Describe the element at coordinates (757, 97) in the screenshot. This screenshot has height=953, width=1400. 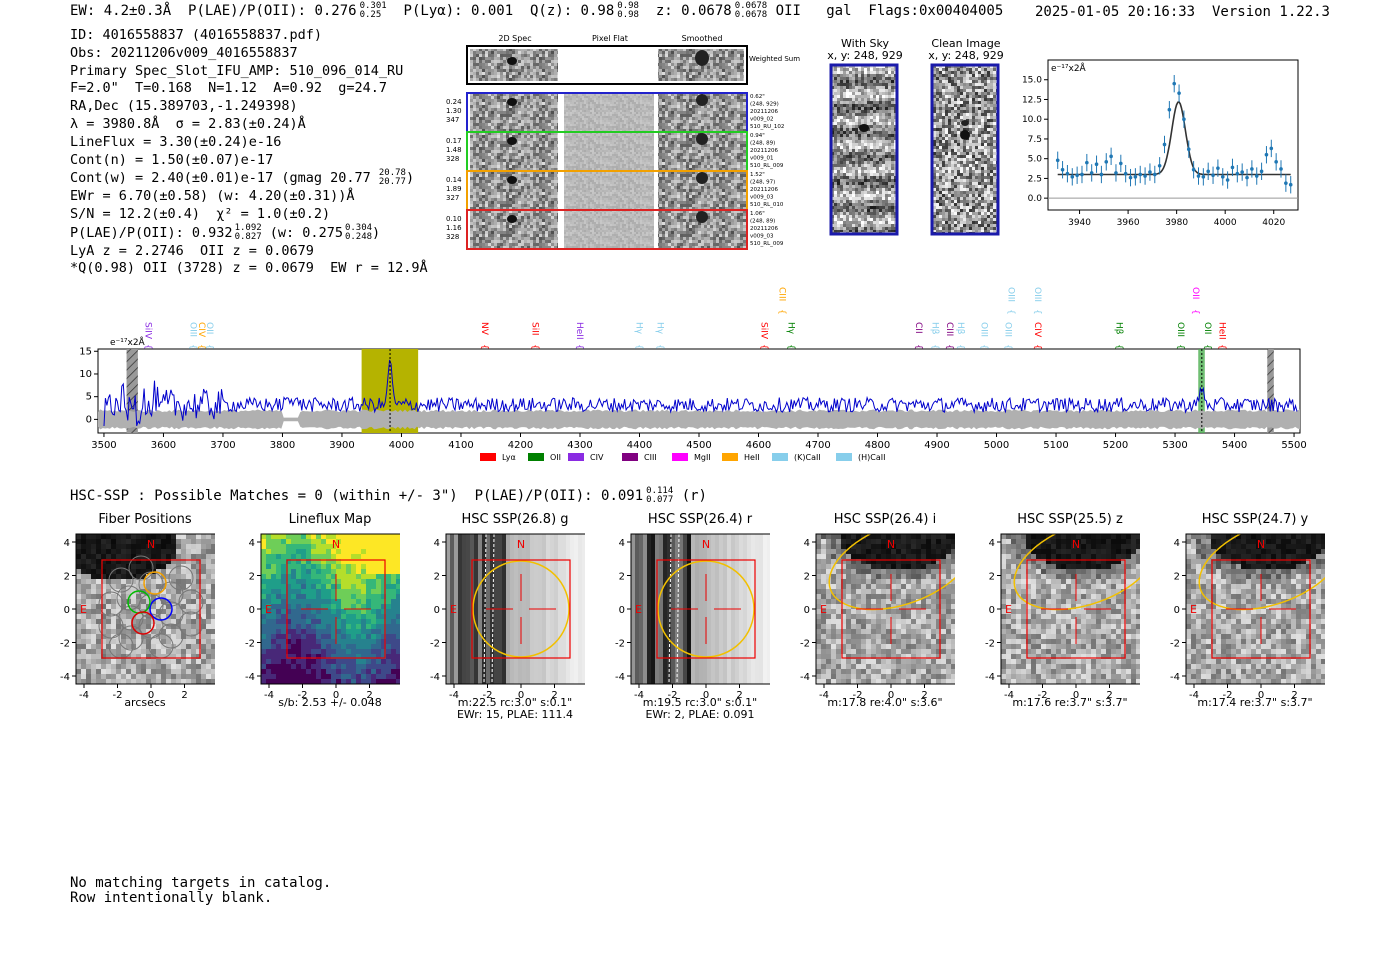
I see `fiber-row-meta: 0.62"` at that location.